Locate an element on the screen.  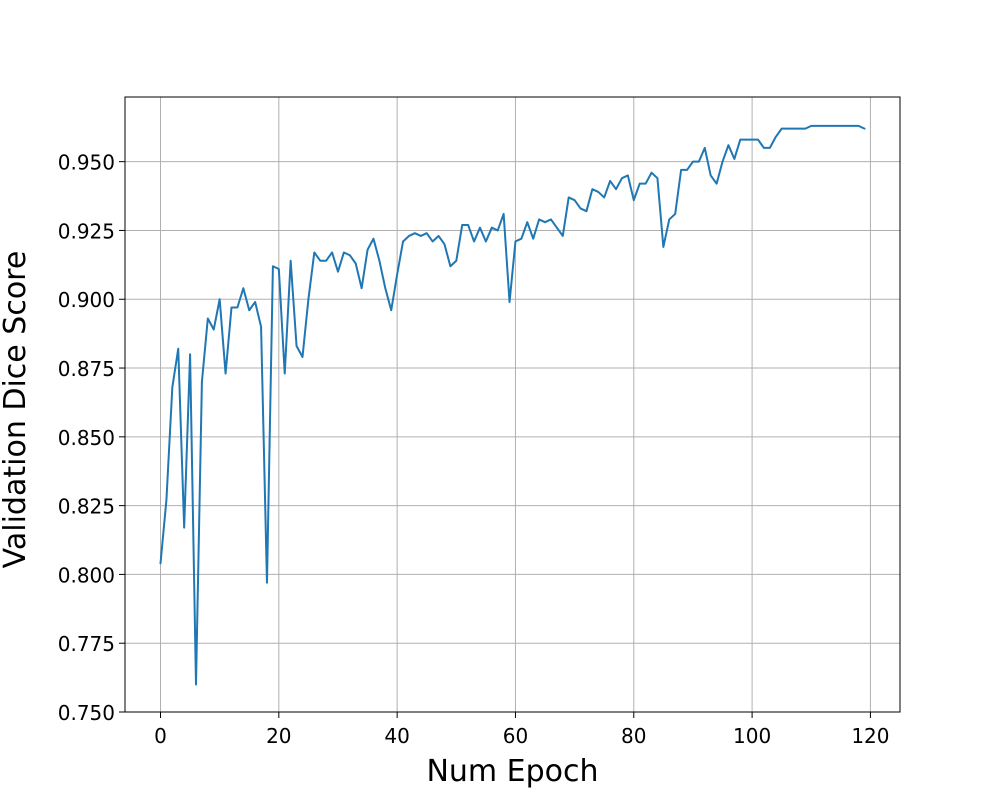
y-tick-label: 0.775 is located at coordinates (86, 644).